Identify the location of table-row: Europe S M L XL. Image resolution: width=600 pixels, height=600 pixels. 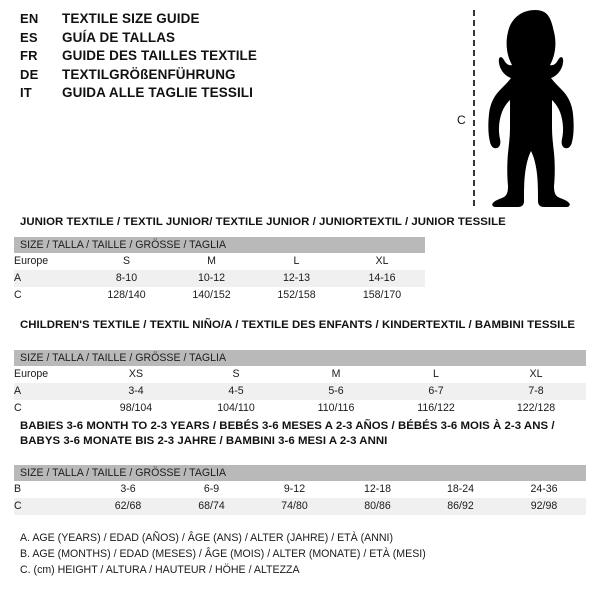
(220, 261).